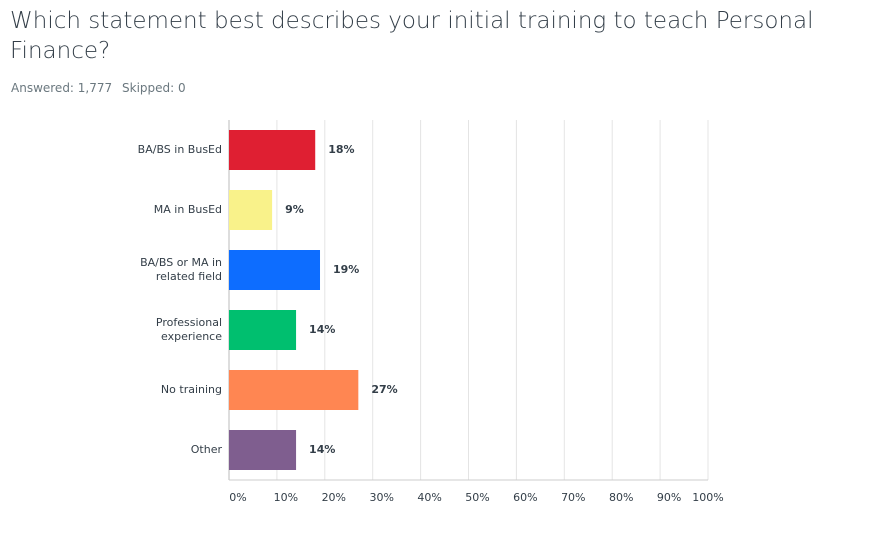 The height and width of the screenshot is (538, 883). What do you see at coordinates (286, 497) in the screenshot?
I see `x-tick-label: 10%` at bounding box center [286, 497].